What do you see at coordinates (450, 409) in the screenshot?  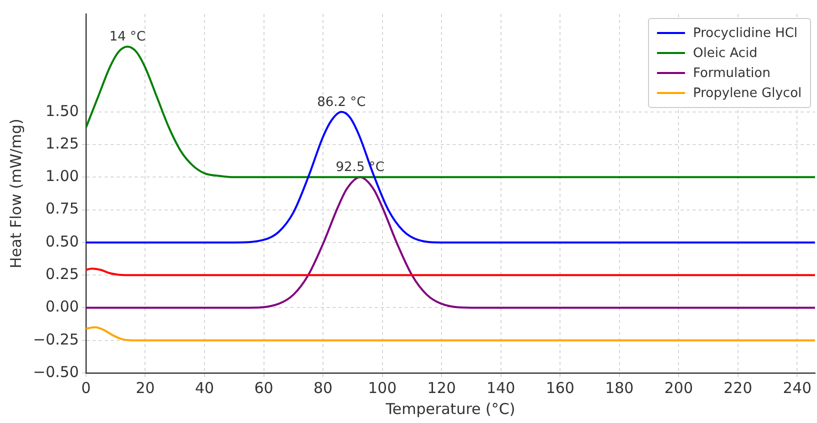 I see `x-axis-title: Temperature (°C)` at bounding box center [450, 409].